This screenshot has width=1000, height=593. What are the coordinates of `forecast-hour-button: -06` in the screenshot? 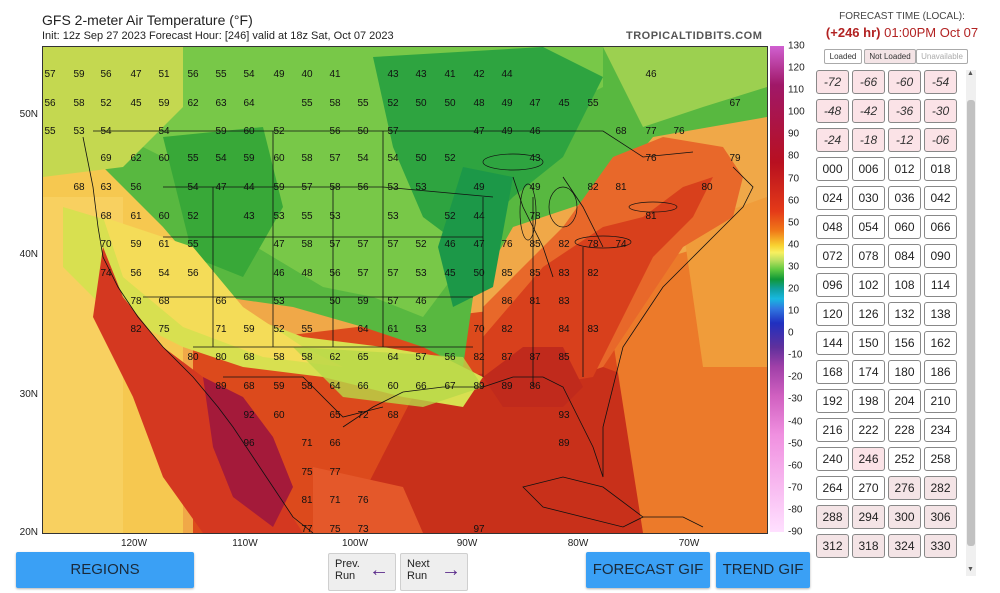 It's located at (940, 140).